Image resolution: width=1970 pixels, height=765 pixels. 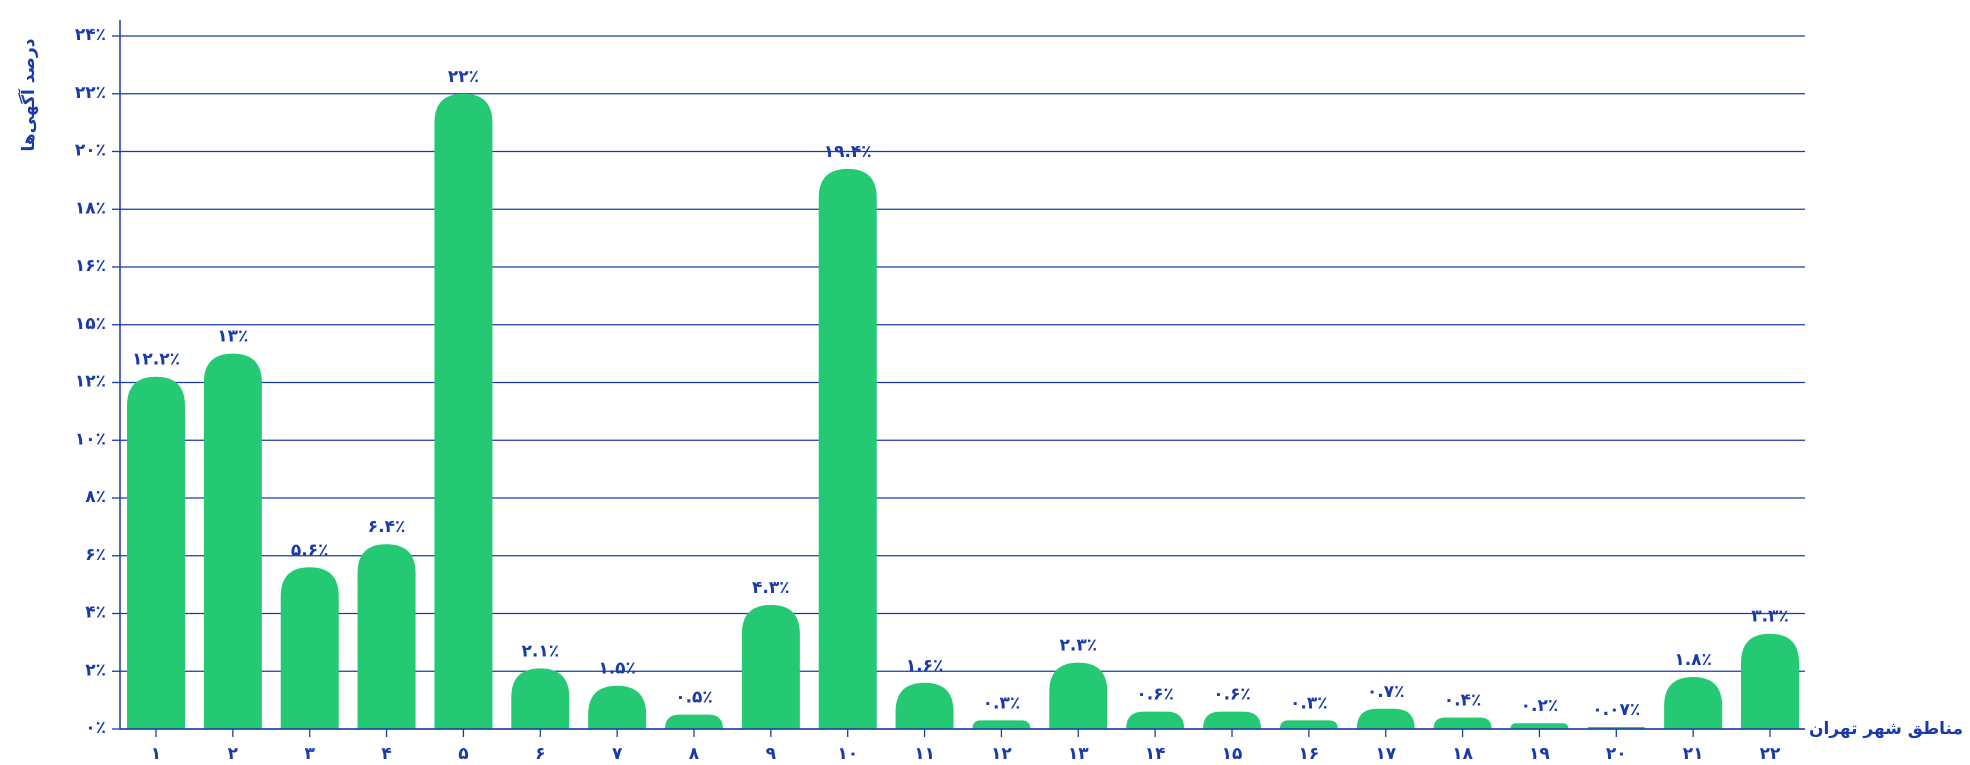 What do you see at coordinates (95, 670) in the screenshot?
I see `y-tick-label: ۲٪` at bounding box center [95, 670].